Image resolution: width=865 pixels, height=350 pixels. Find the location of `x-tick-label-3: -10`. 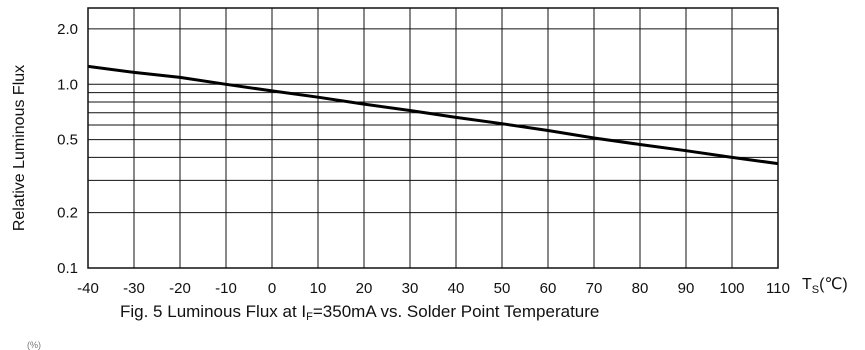

x-tick-label-3: -10 is located at coordinates (226, 288).